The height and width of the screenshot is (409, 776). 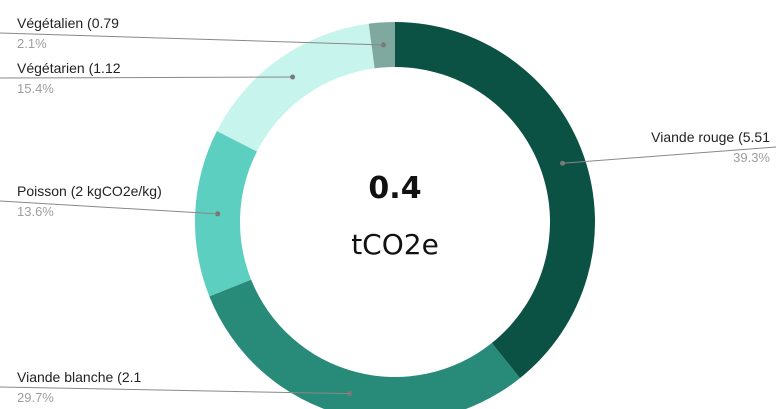 I want to click on leader-line-vegetarien, so click(x=146, y=77).